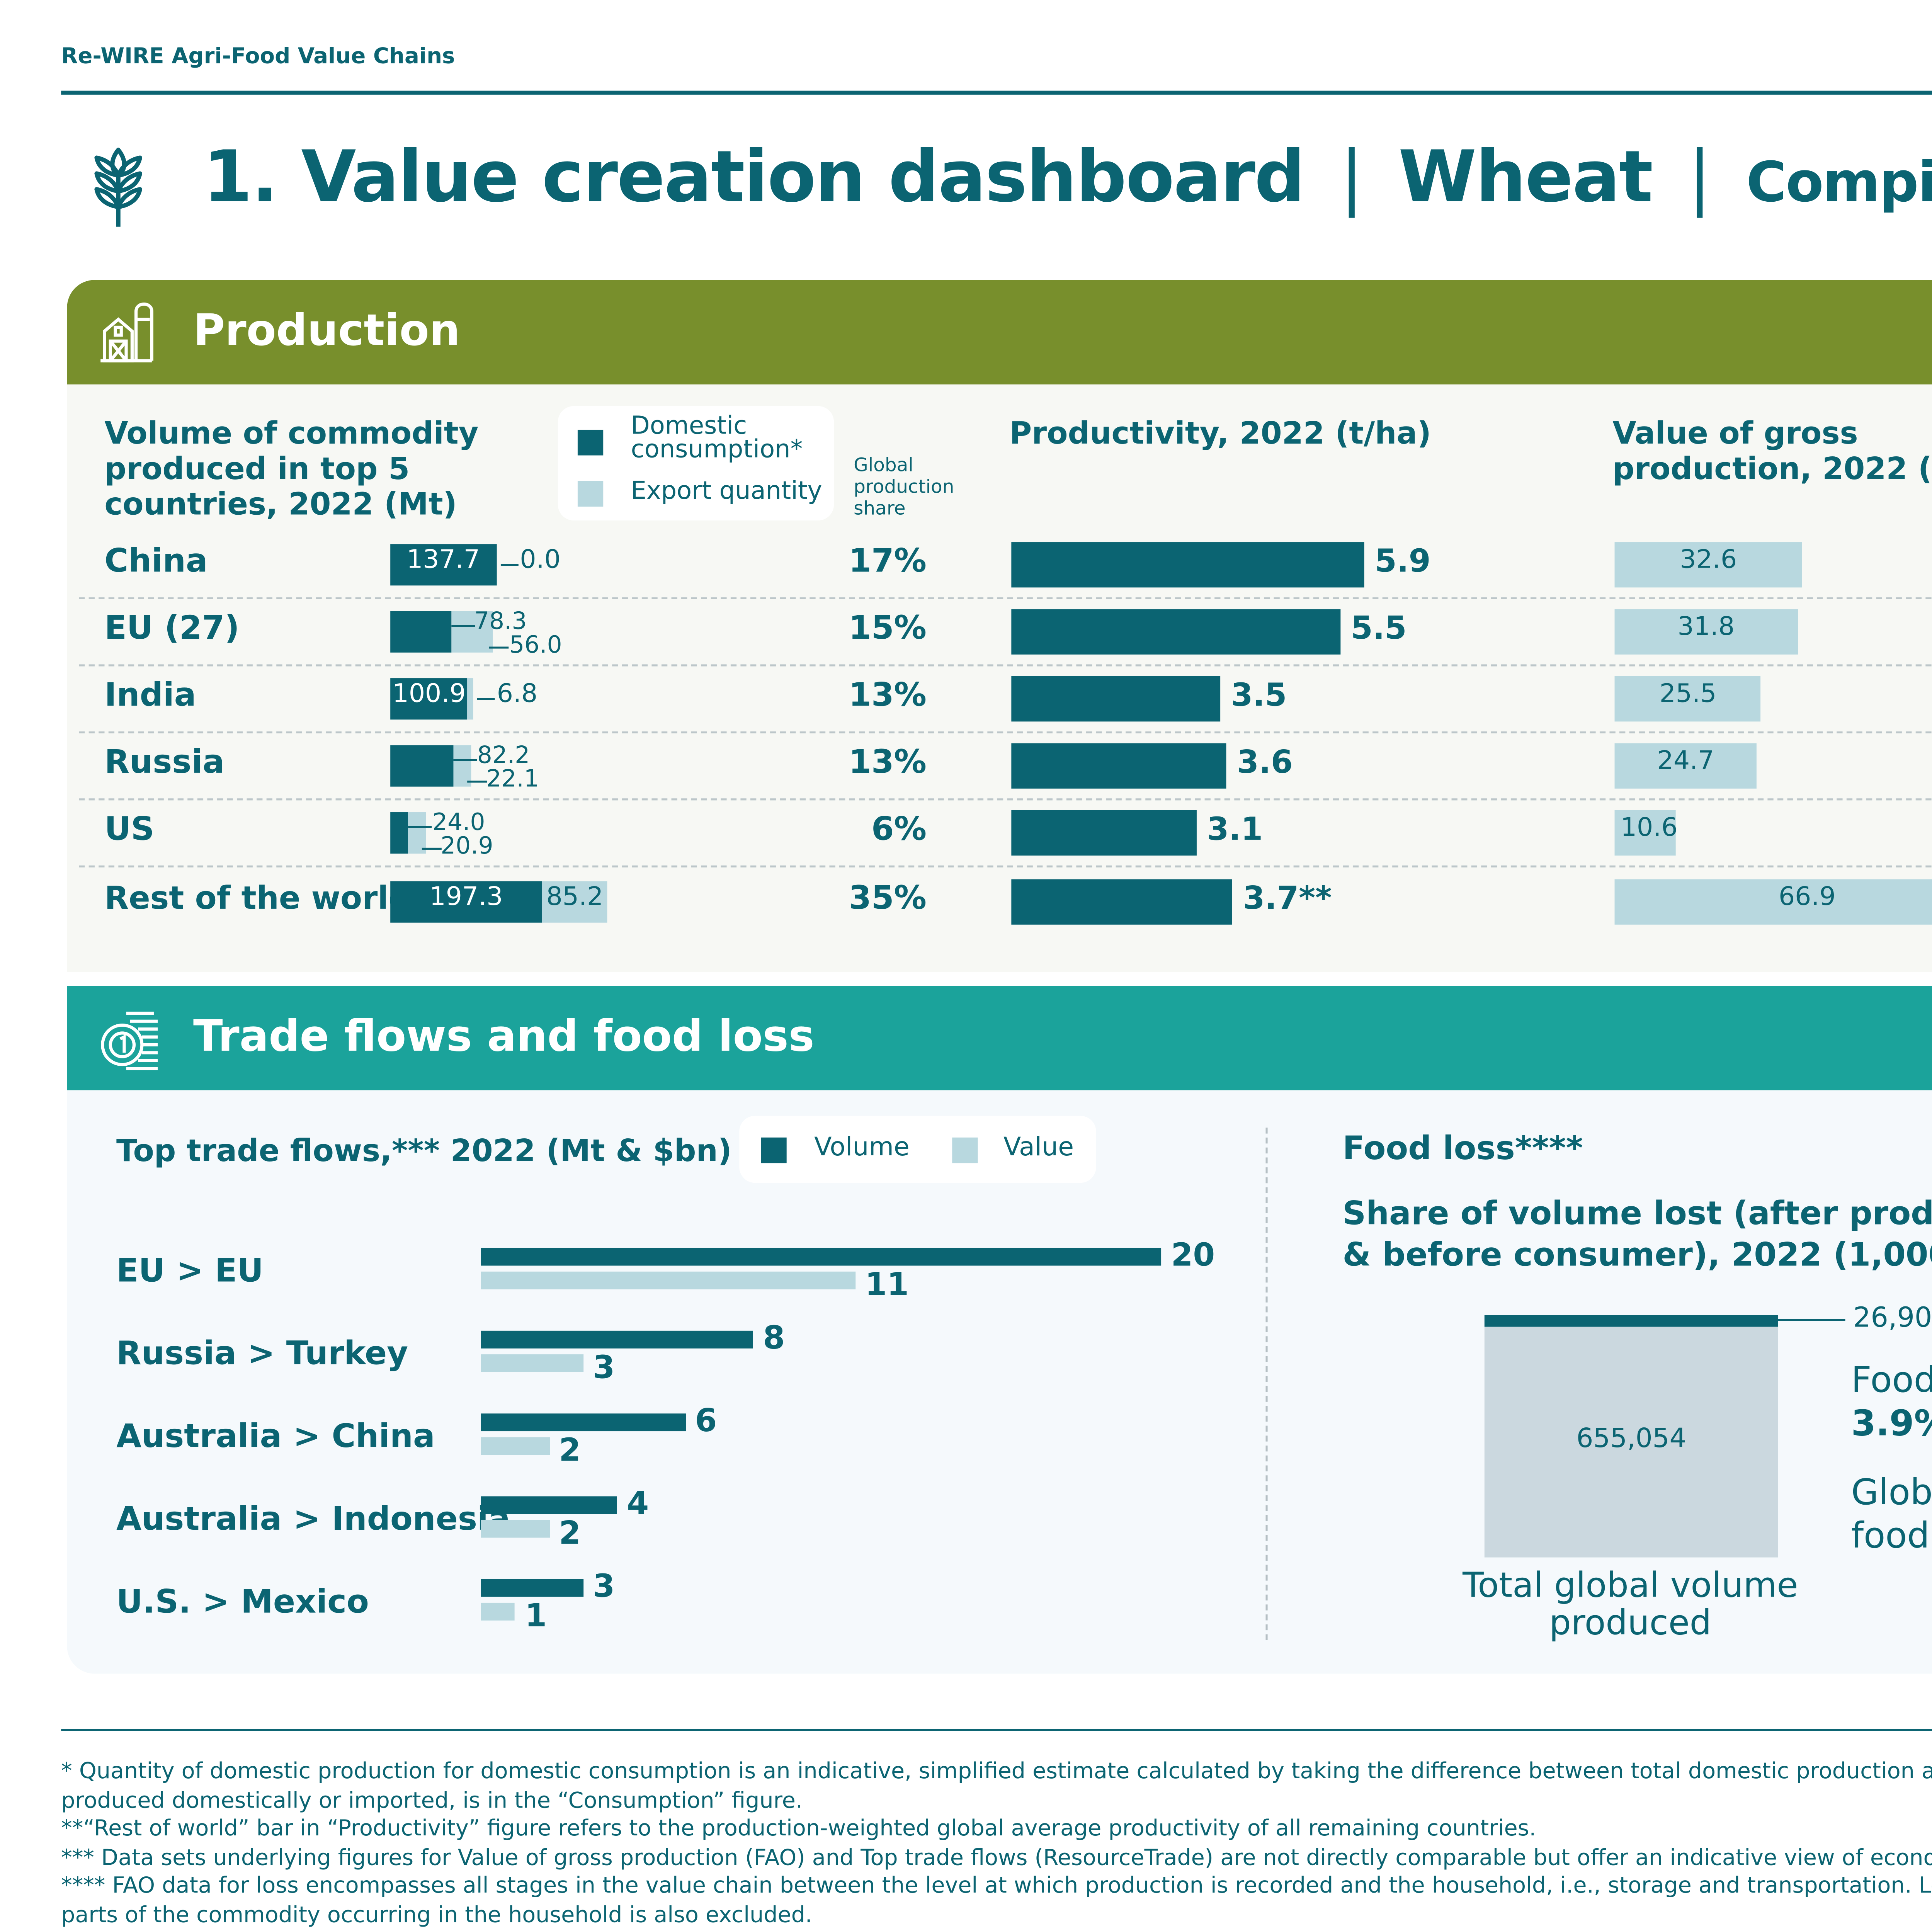 Image resolution: width=1932 pixels, height=1932 pixels. I want to click on header-divider, so click(997, 93).